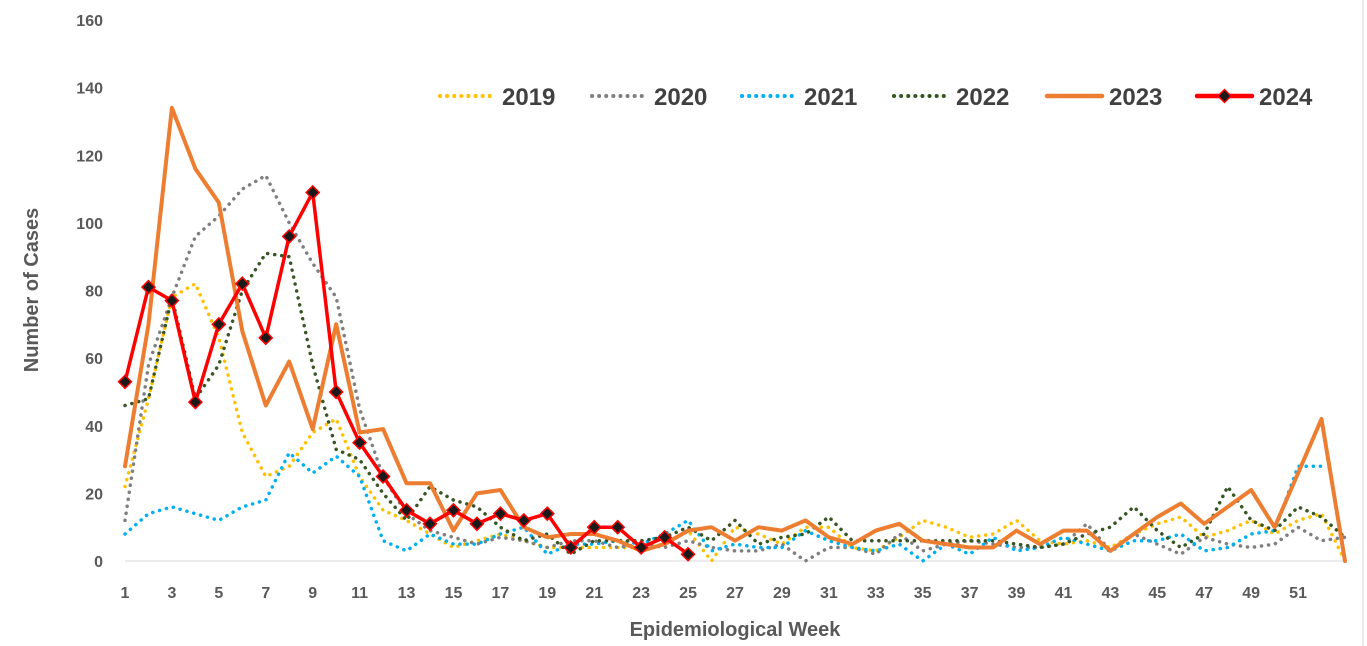 The image size is (1367, 646). Describe the element at coordinates (1017, 593) in the screenshot. I see `x-tick-label: 39` at that location.